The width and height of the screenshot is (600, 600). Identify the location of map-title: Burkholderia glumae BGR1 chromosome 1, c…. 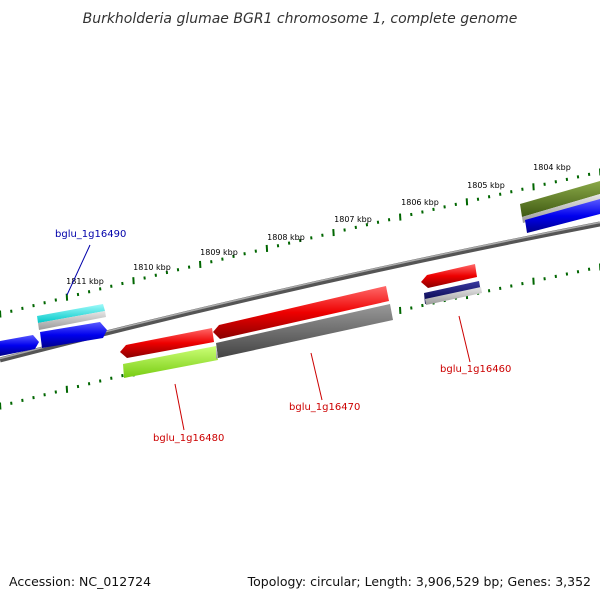
(300, 19).